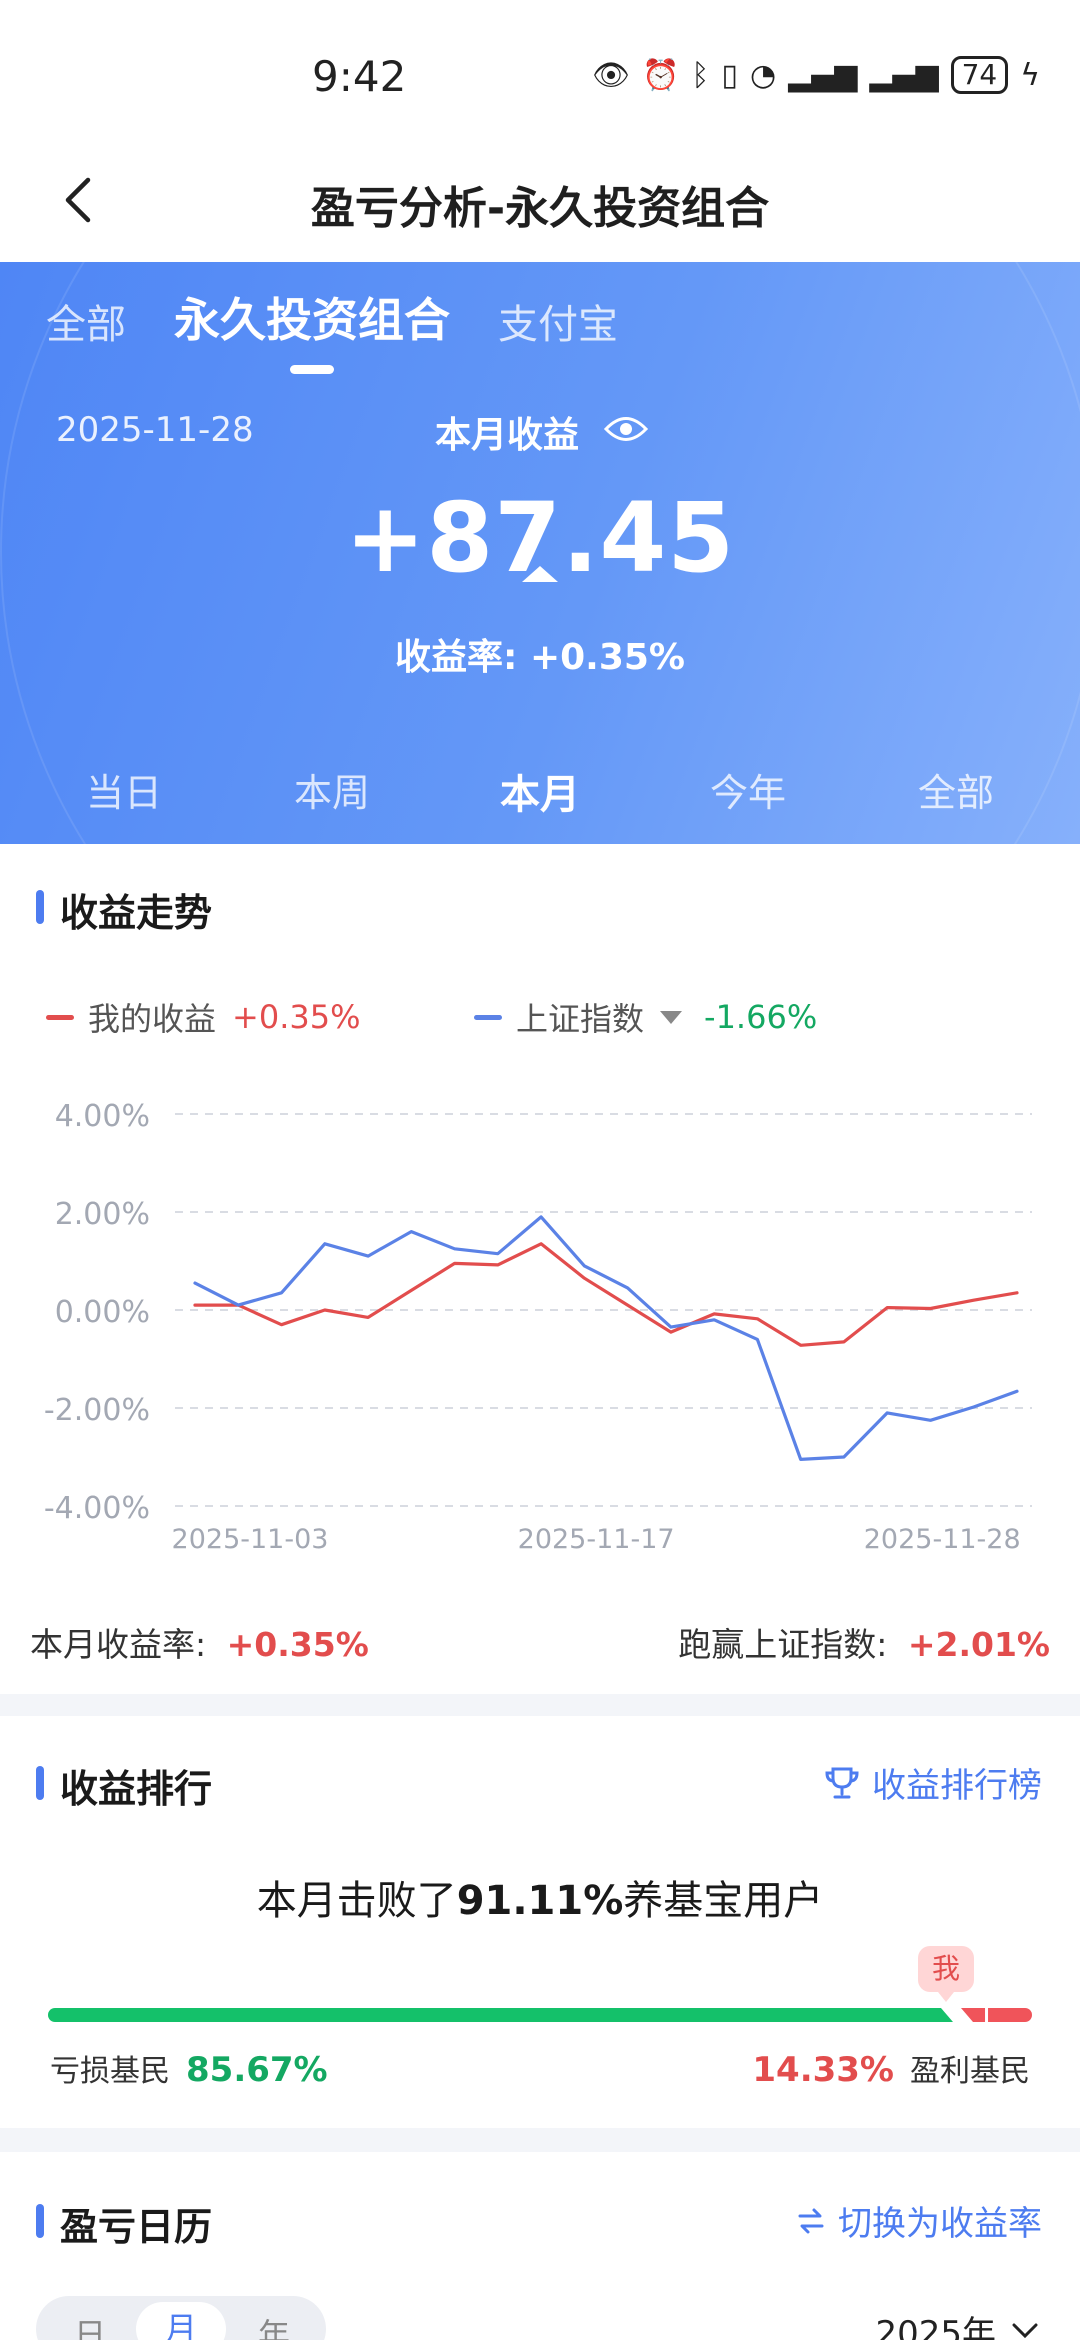  What do you see at coordinates (155, 430) in the screenshot?
I see `income-date: 2025-11-28` at bounding box center [155, 430].